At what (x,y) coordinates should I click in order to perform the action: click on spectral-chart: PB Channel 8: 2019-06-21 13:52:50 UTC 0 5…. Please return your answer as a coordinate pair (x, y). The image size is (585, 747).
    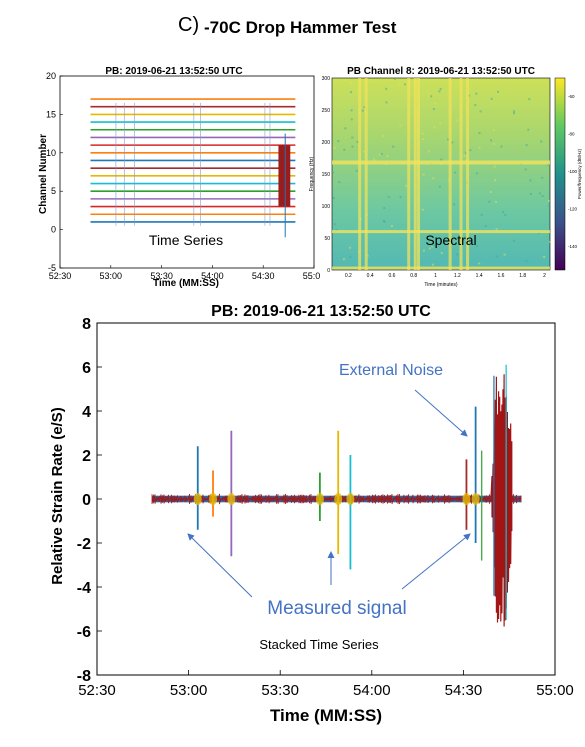
    Looking at the image, I should click on (445, 177).